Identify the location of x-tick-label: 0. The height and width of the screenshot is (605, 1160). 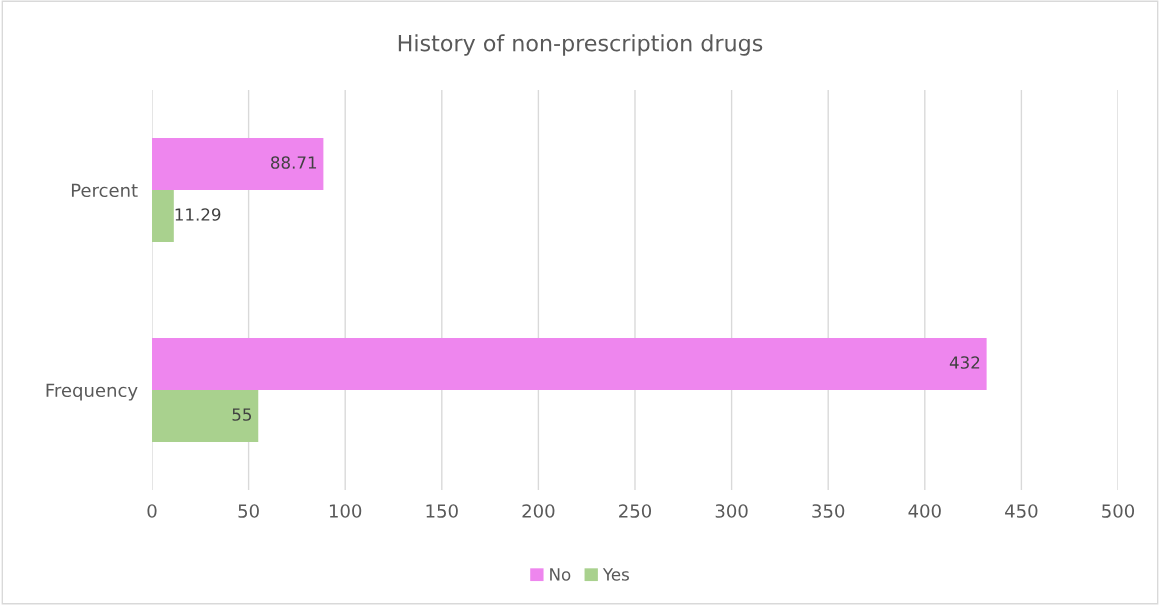
(152, 511).